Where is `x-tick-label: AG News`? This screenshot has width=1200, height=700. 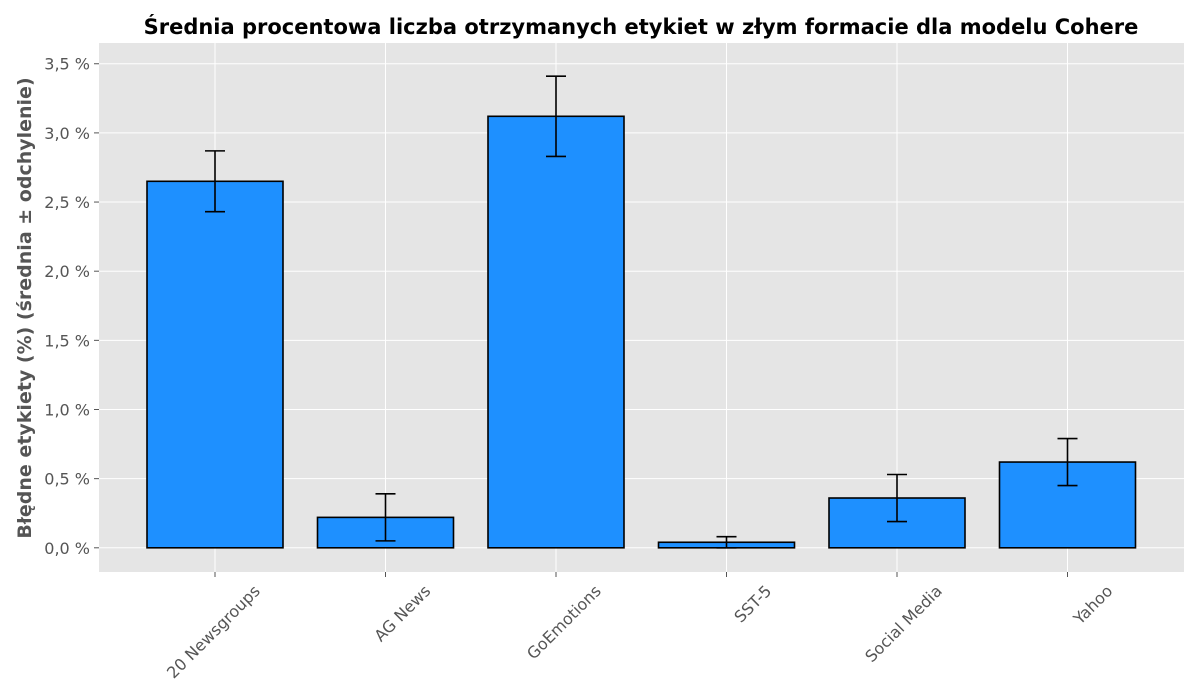 x-tick-label: AG News is located at coordinates (402, 613).